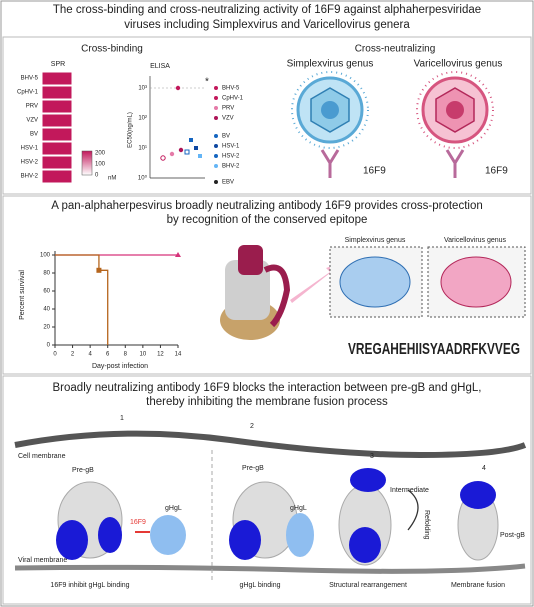  Describe the element at coordinates (30, 149) in the screenshot. I see `row-label: HSV-1` at that location.